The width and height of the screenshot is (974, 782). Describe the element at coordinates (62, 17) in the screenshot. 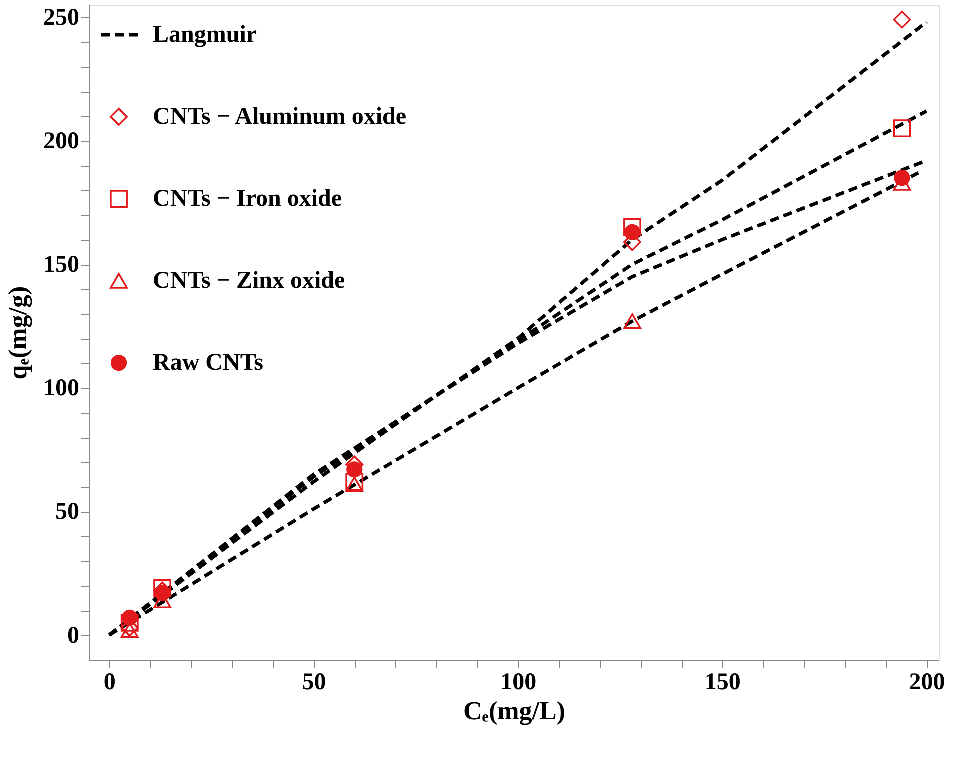

I see `y-tick-label: 250` at that location.